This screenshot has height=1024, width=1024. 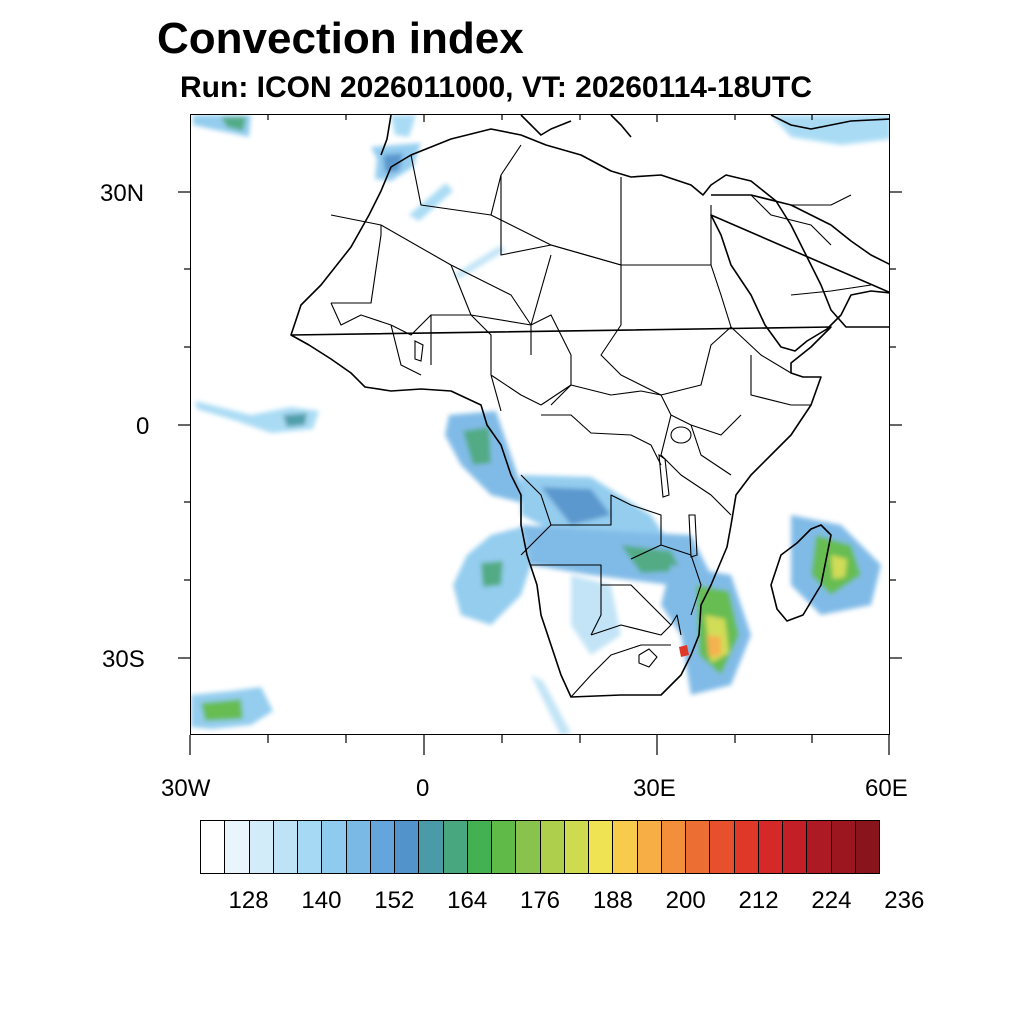 What do you see at coordinates (423, 788) in the screenshot?
I see `lon-label-0: 0` at bounding box center [423, 788].